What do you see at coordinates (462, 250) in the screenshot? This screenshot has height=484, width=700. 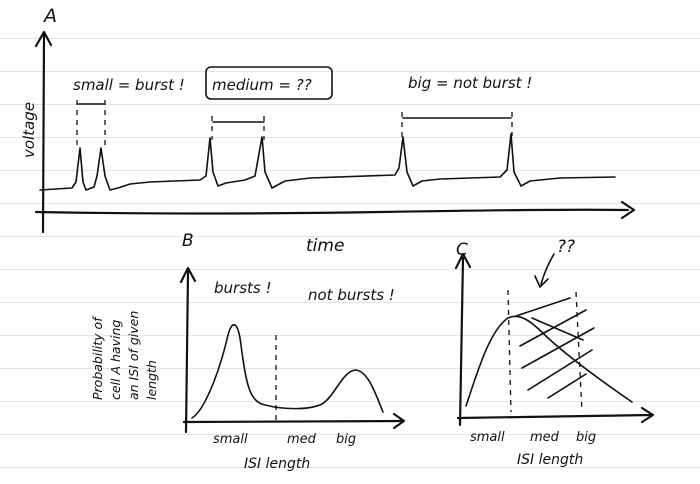 I see `panel-c-letter: C` at bounding box center [462, 250].